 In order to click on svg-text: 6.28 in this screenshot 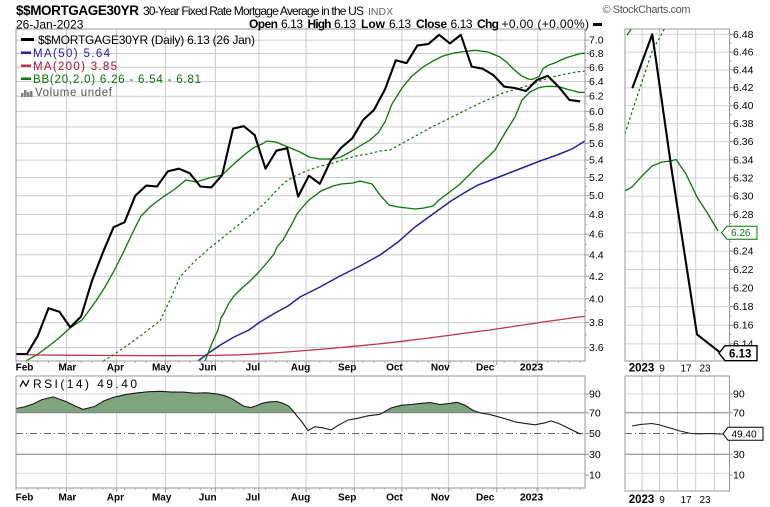, I will do `click(743, 215)`.